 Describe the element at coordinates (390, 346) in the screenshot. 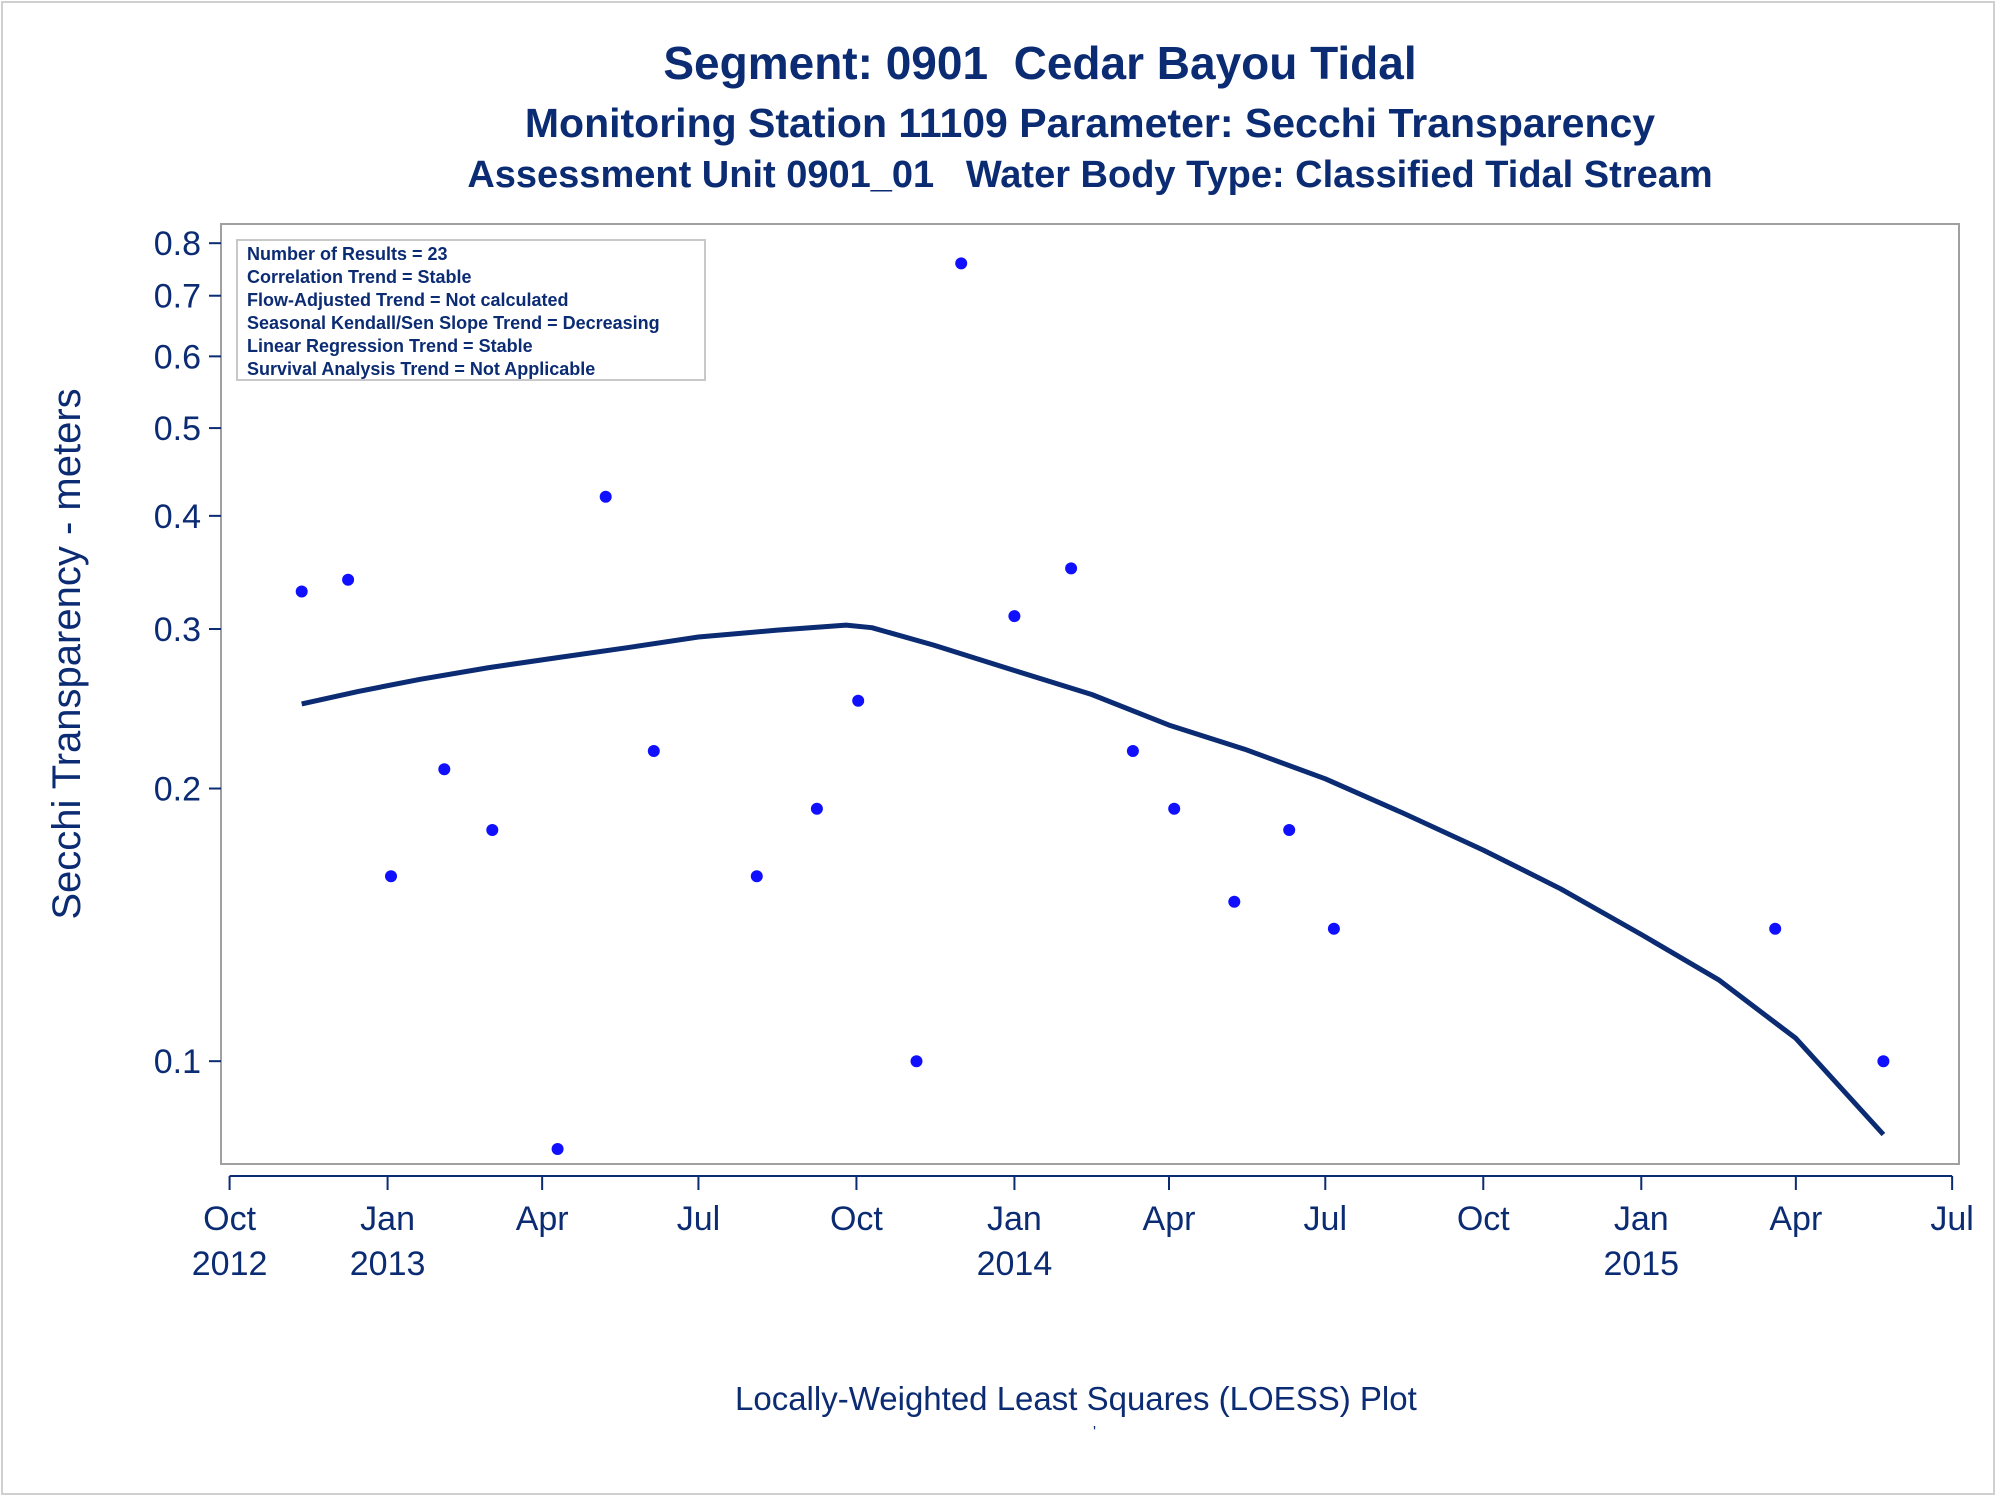

I see `stats-line: Linear Regression Trend = Stable` at that location.